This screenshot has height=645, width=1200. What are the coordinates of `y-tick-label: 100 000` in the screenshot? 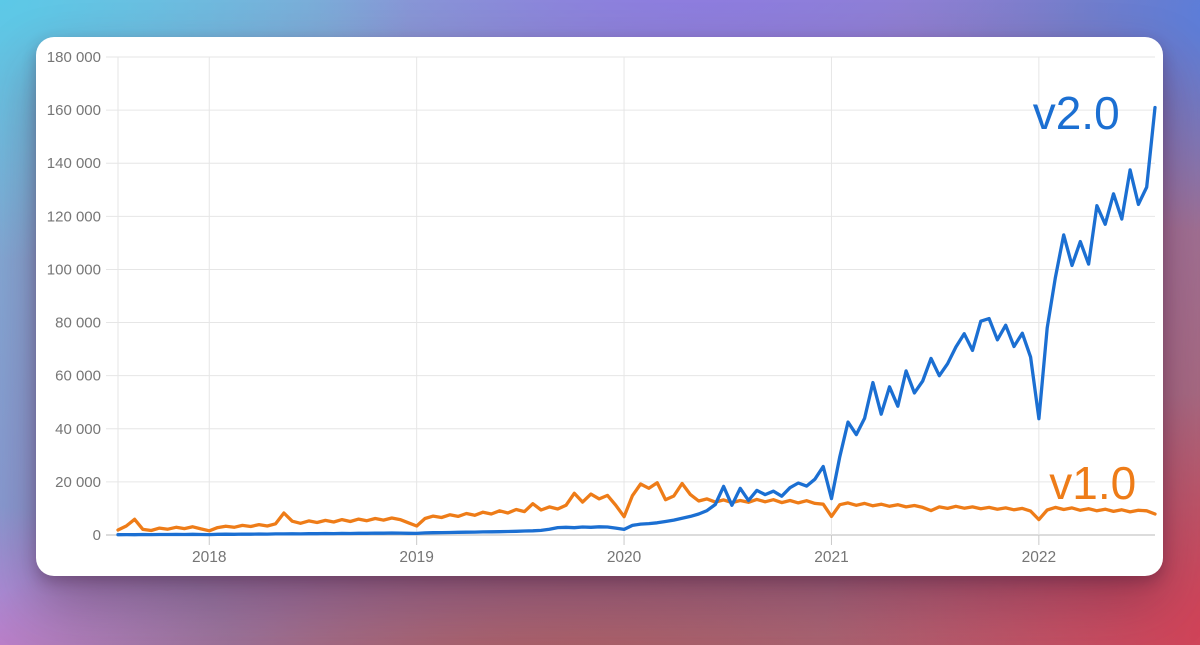 It's located at (74, 269).